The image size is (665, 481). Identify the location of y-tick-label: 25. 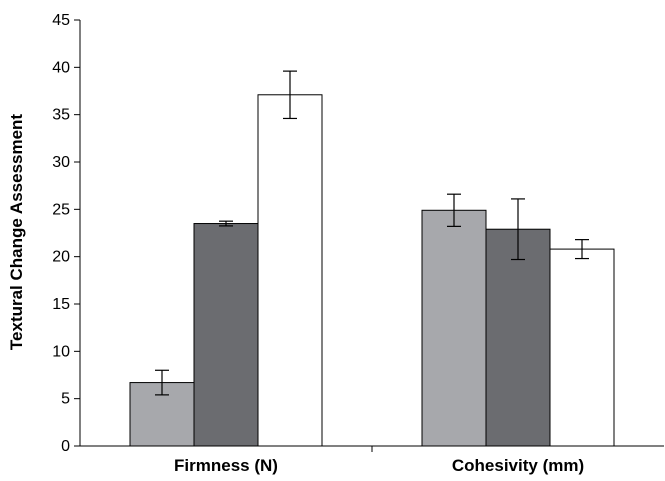
(61, 209).